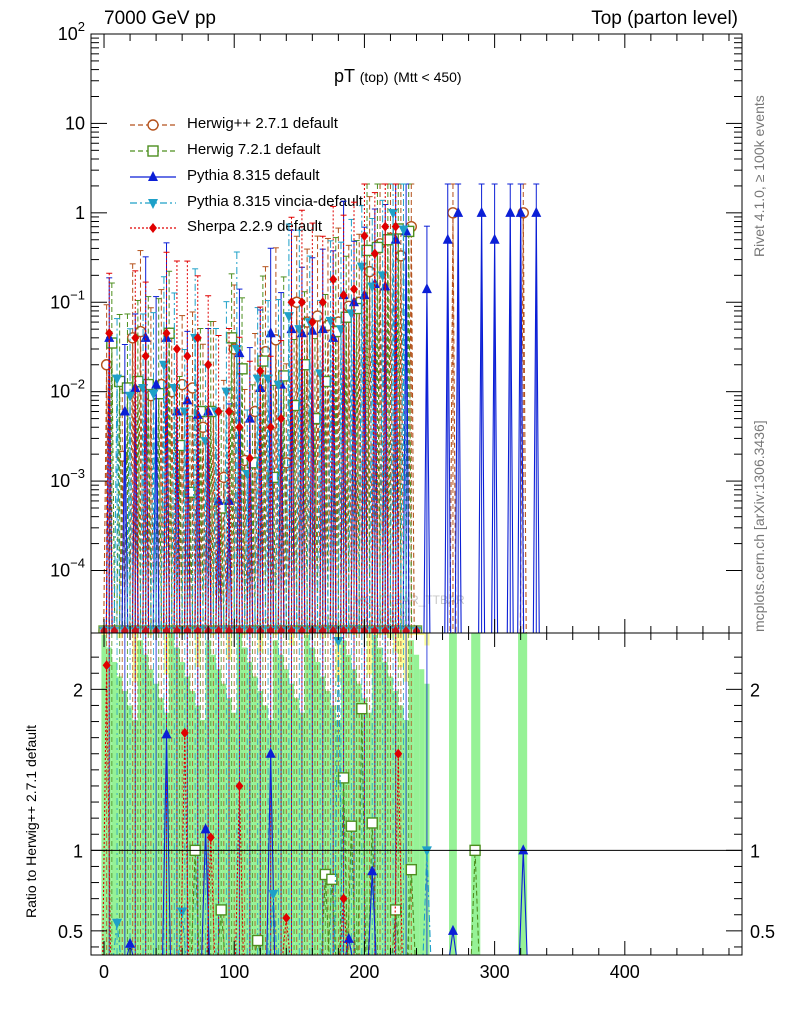  What do you see at coordinates (625, 972) in the screenshot?
I see `x-tick-label: 400` at bounding box center [625, 972].